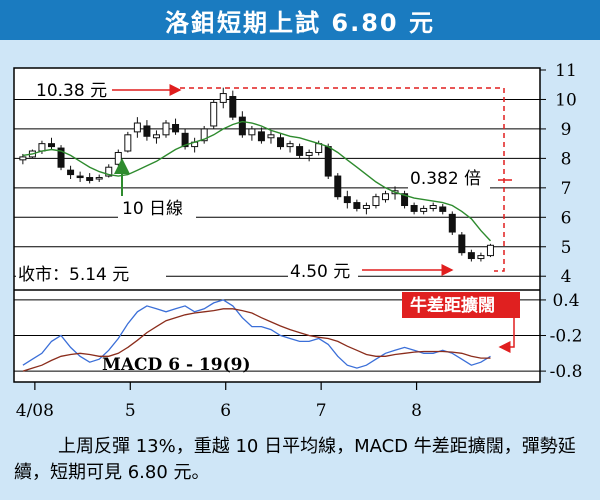 Image resolution: width=600 pixels, height=500 pixels. I want to click on macd-tick-label: 0.4, so click(565, 301).